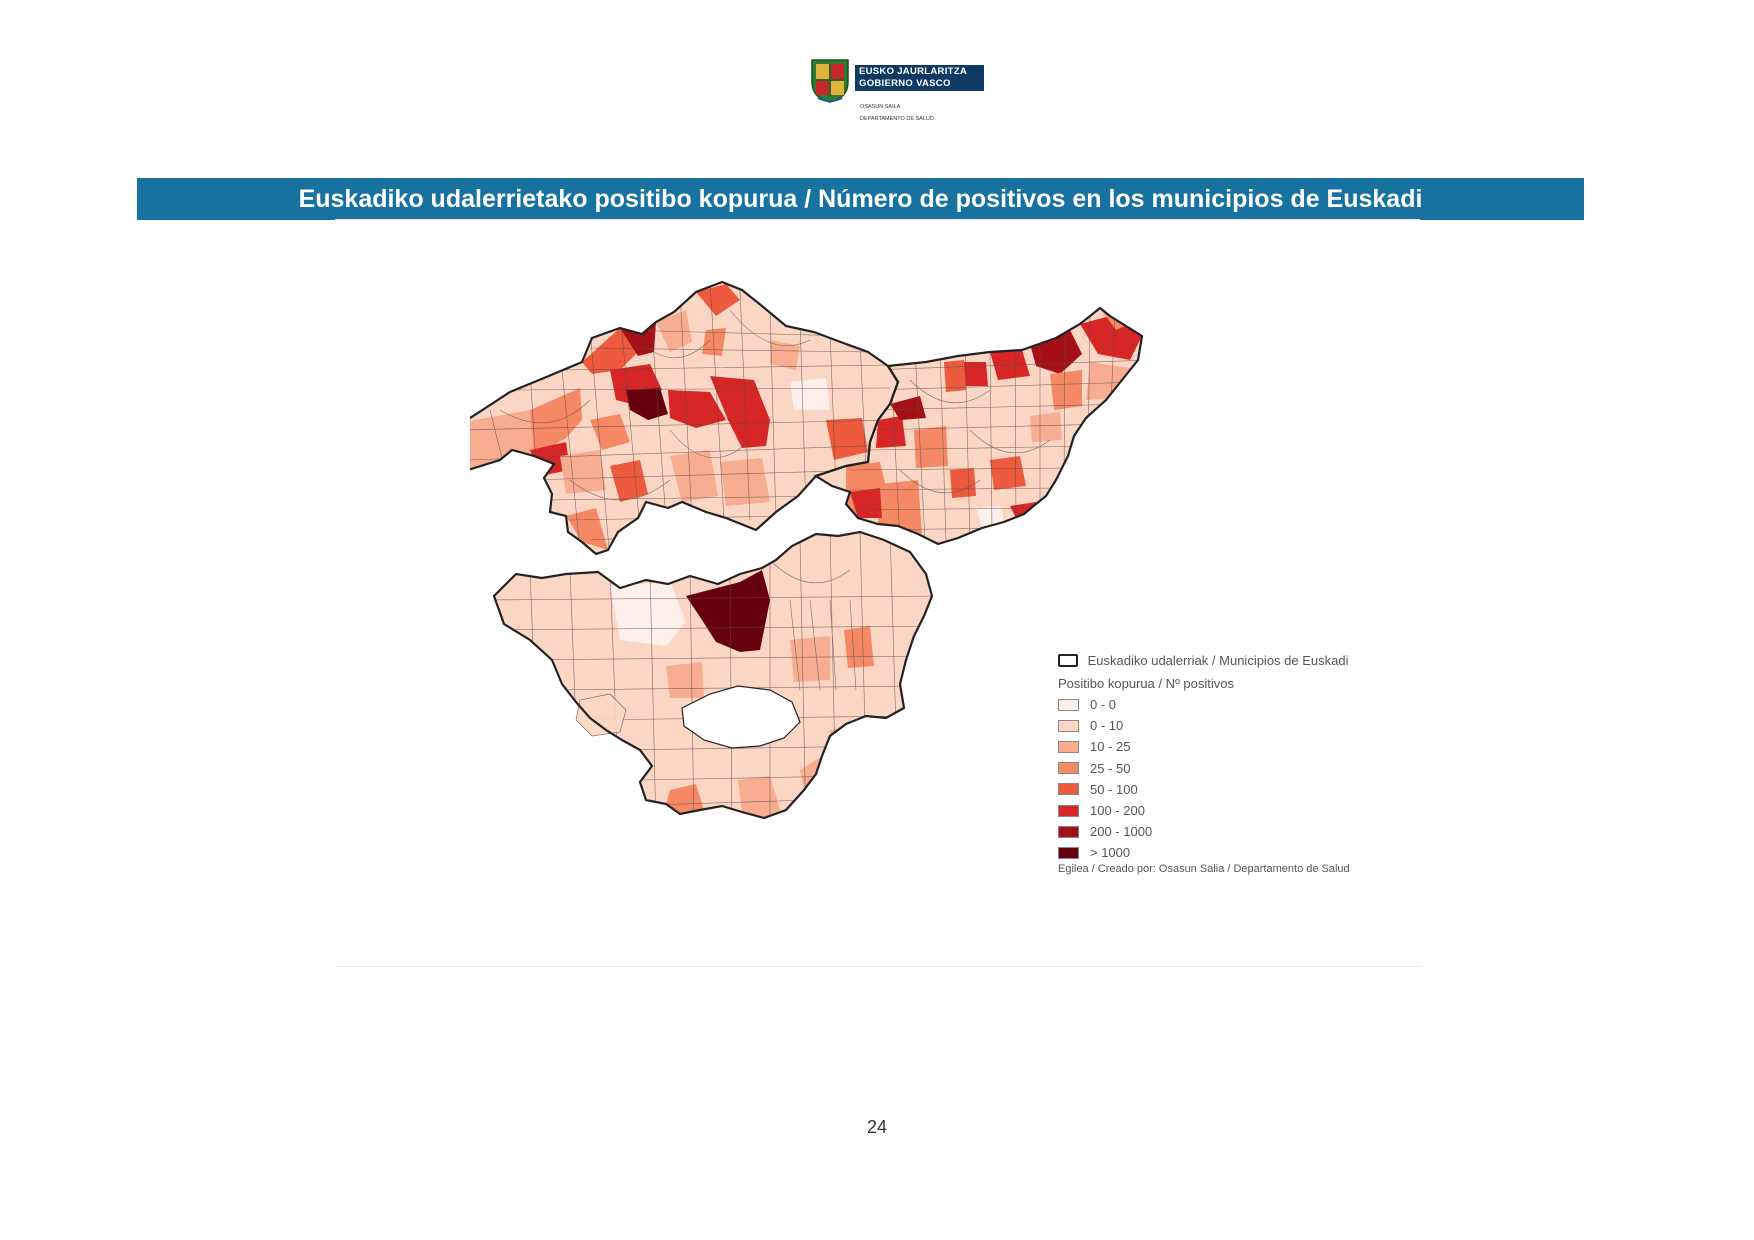 The width and height of the screenshot is (1754, 1240). What do you see at coordinates (905, 83) in the screenshot?
I see `logo-line2: GOBIERNO VASCO` at bounding box center [905, 83].